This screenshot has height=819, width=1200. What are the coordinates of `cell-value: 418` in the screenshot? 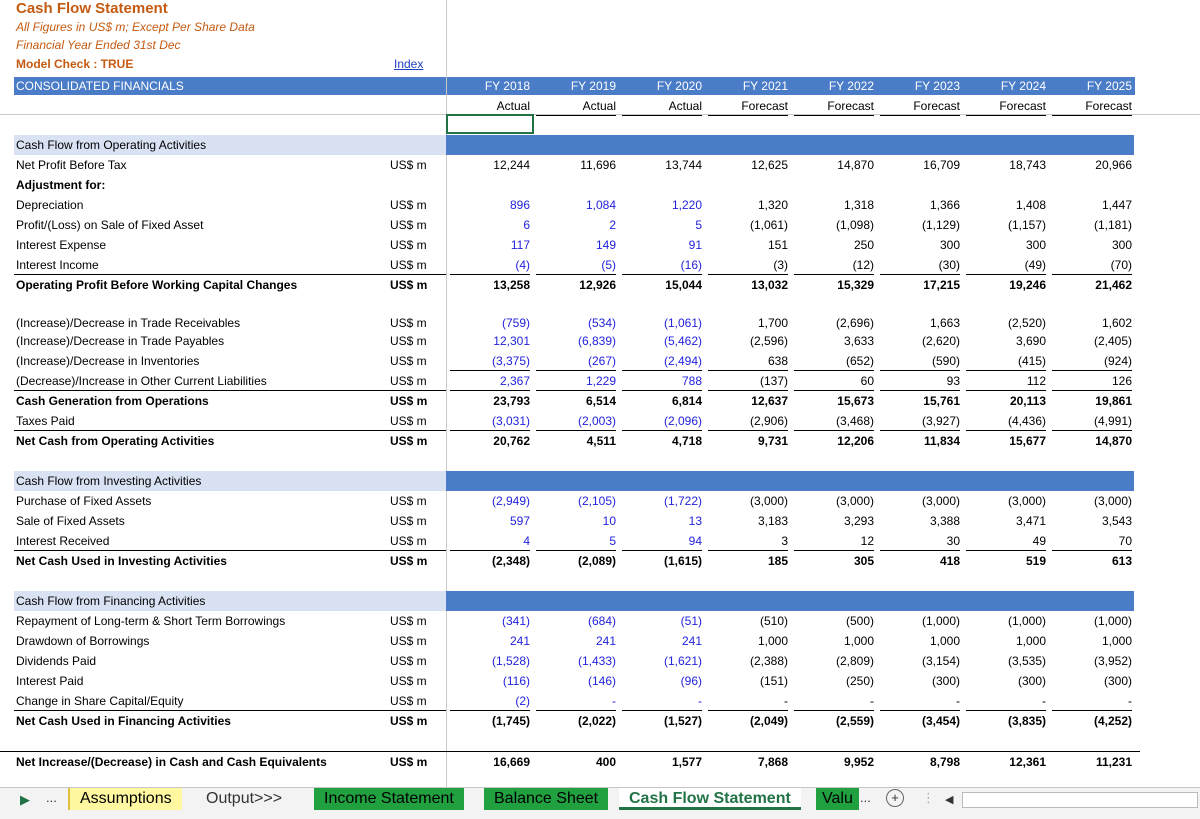 It's located at (949, 561).